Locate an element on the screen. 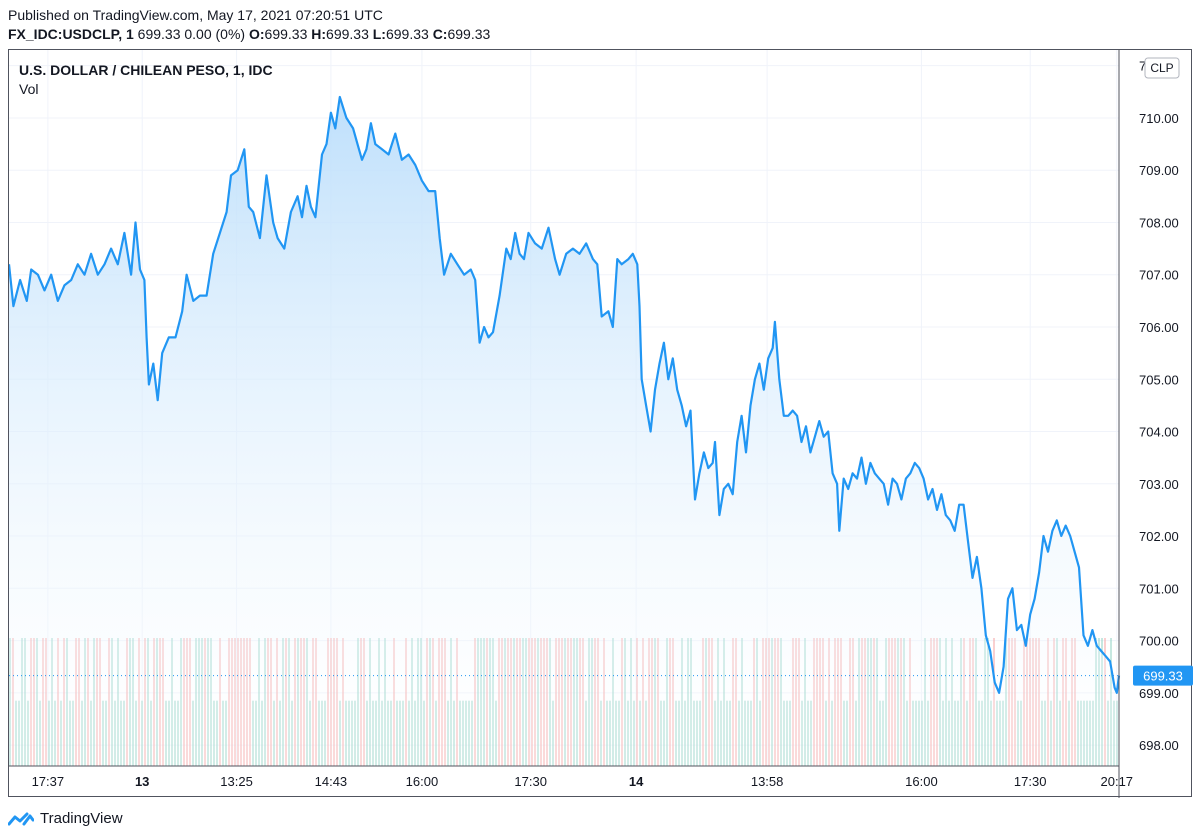 Image resolution: width=1200 pixels, height=840 pixels. x-tick-label: 20:17 is located at coordinates (1117, 781).